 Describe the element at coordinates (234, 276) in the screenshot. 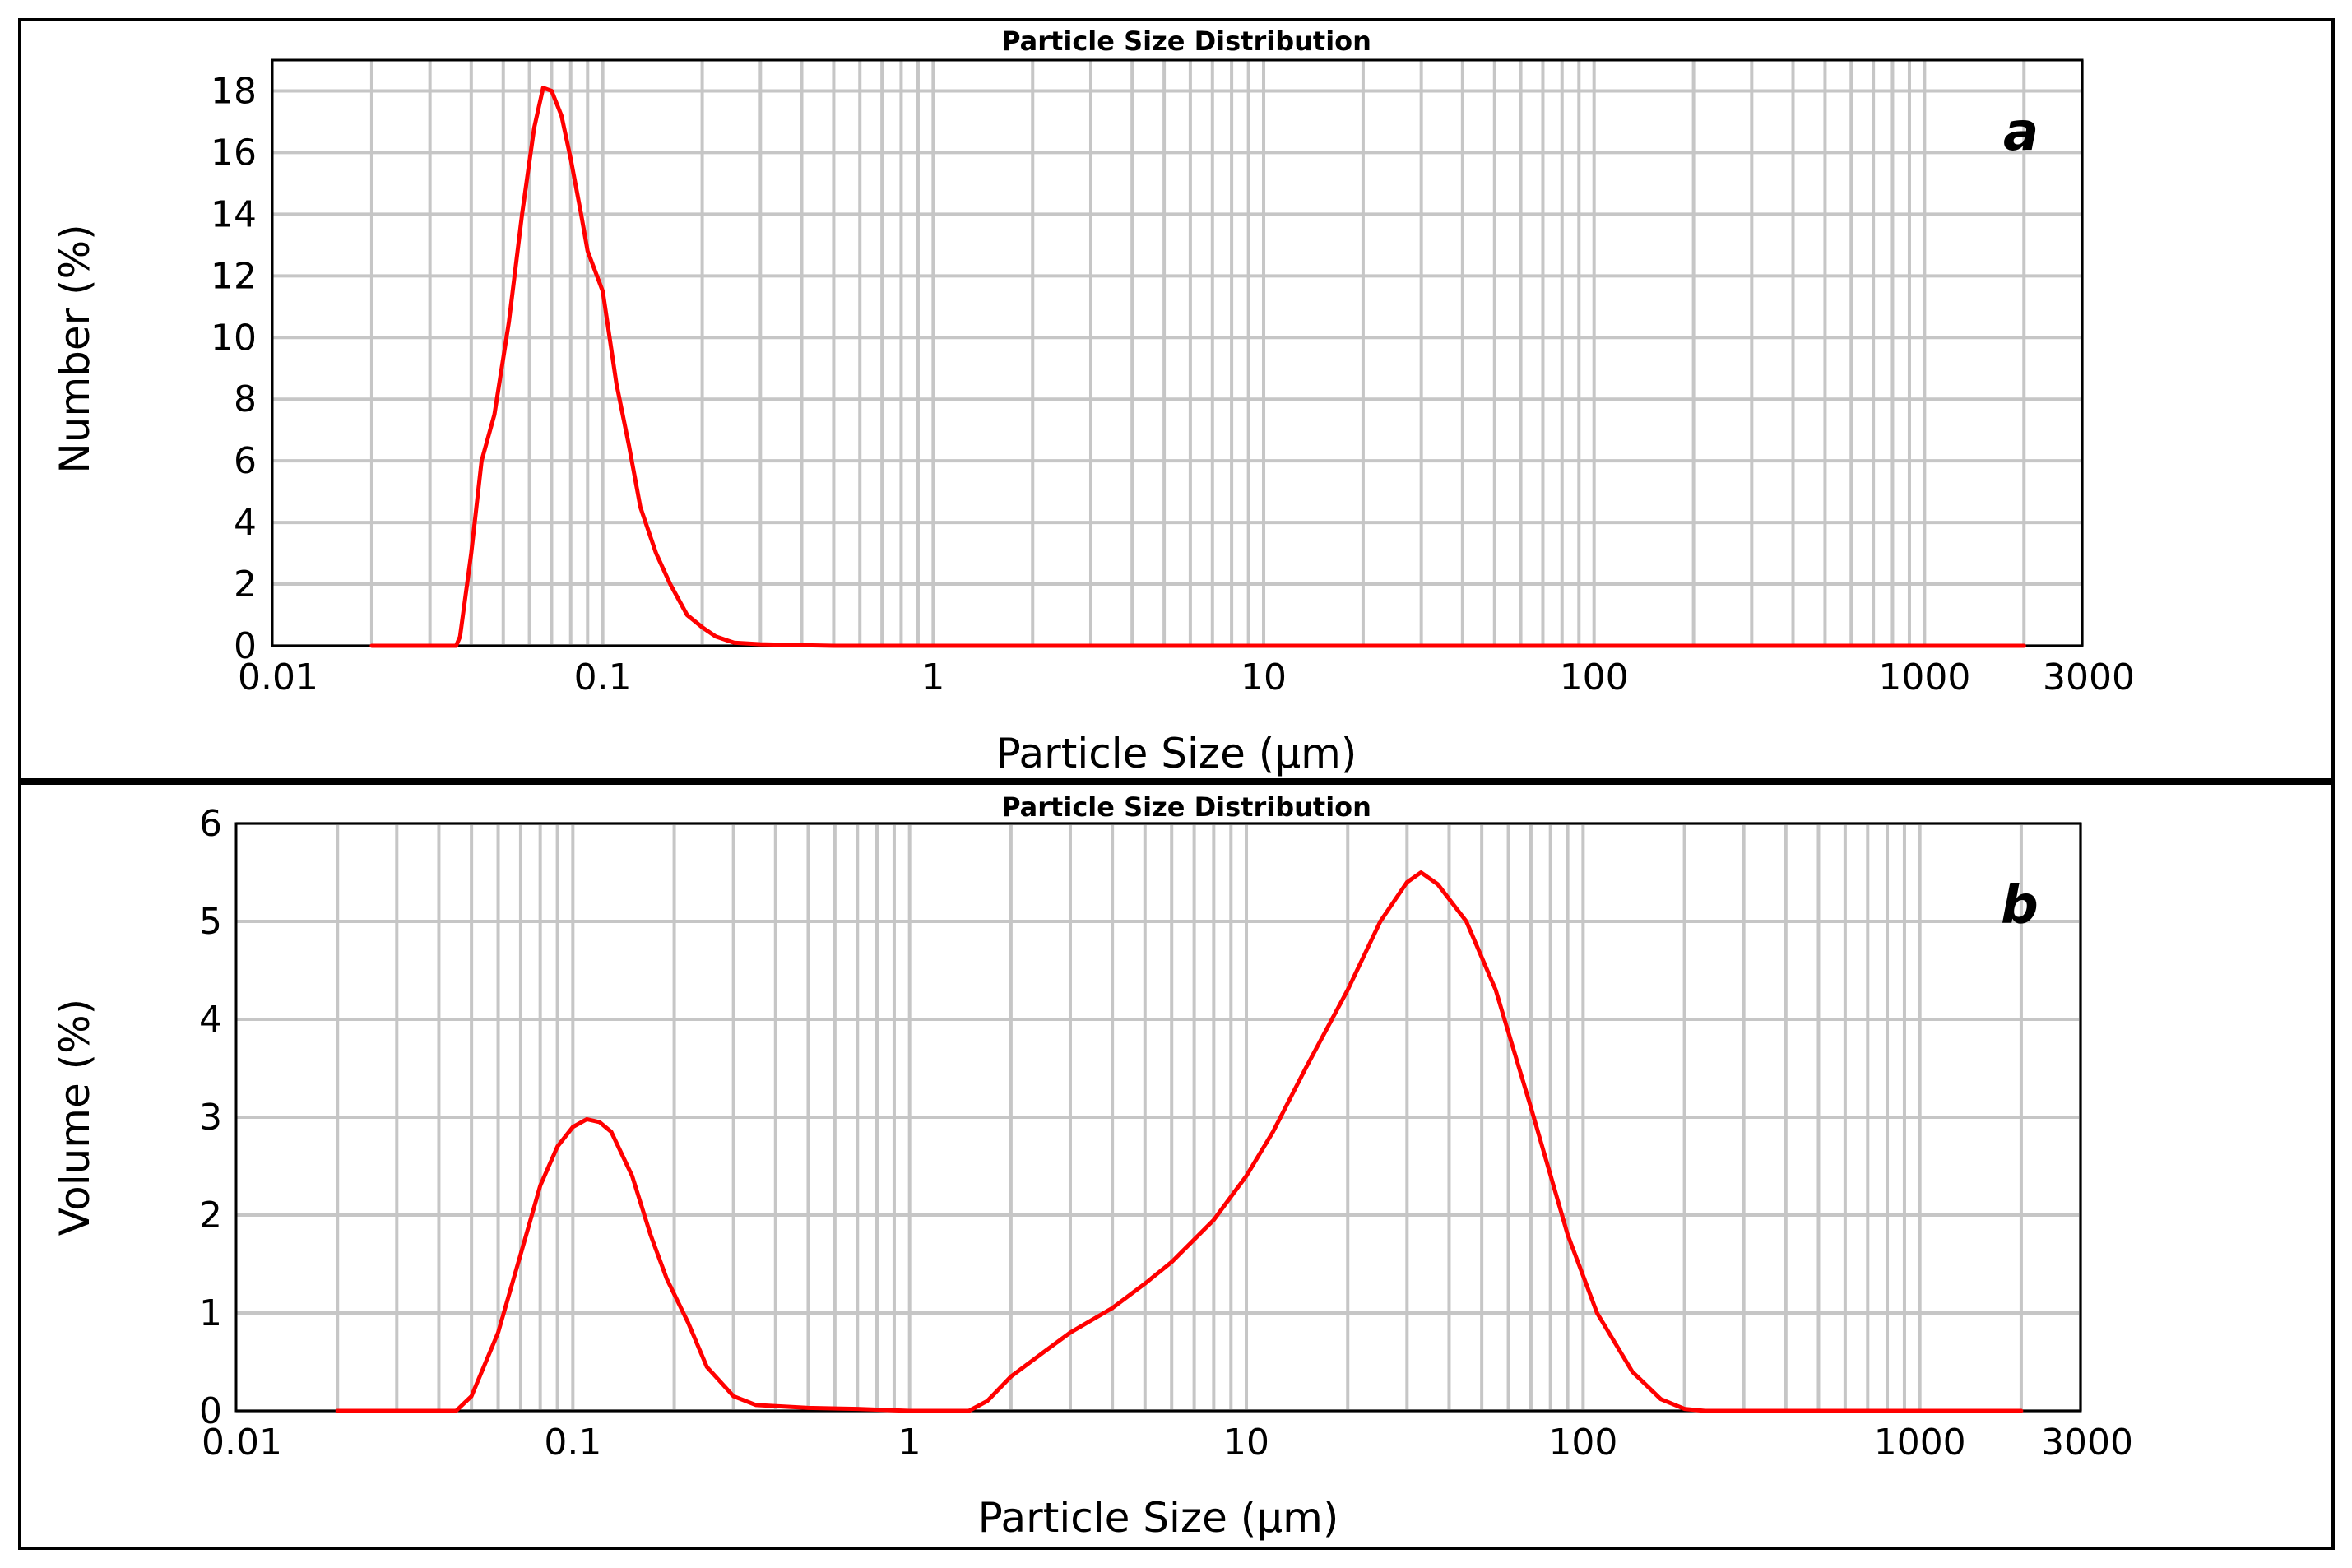

I see `panel-a-y-tick-label: 12` at that location.